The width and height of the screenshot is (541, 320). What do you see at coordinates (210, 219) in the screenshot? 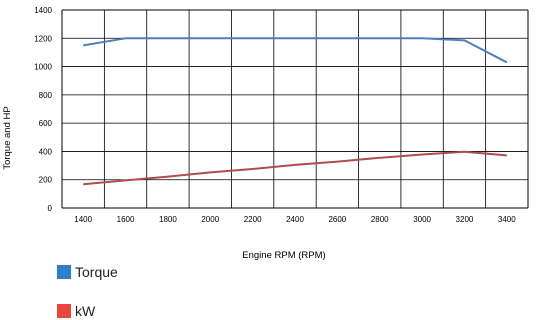
I see `x-tick-label: 2000` at bounding box center [210, 219].